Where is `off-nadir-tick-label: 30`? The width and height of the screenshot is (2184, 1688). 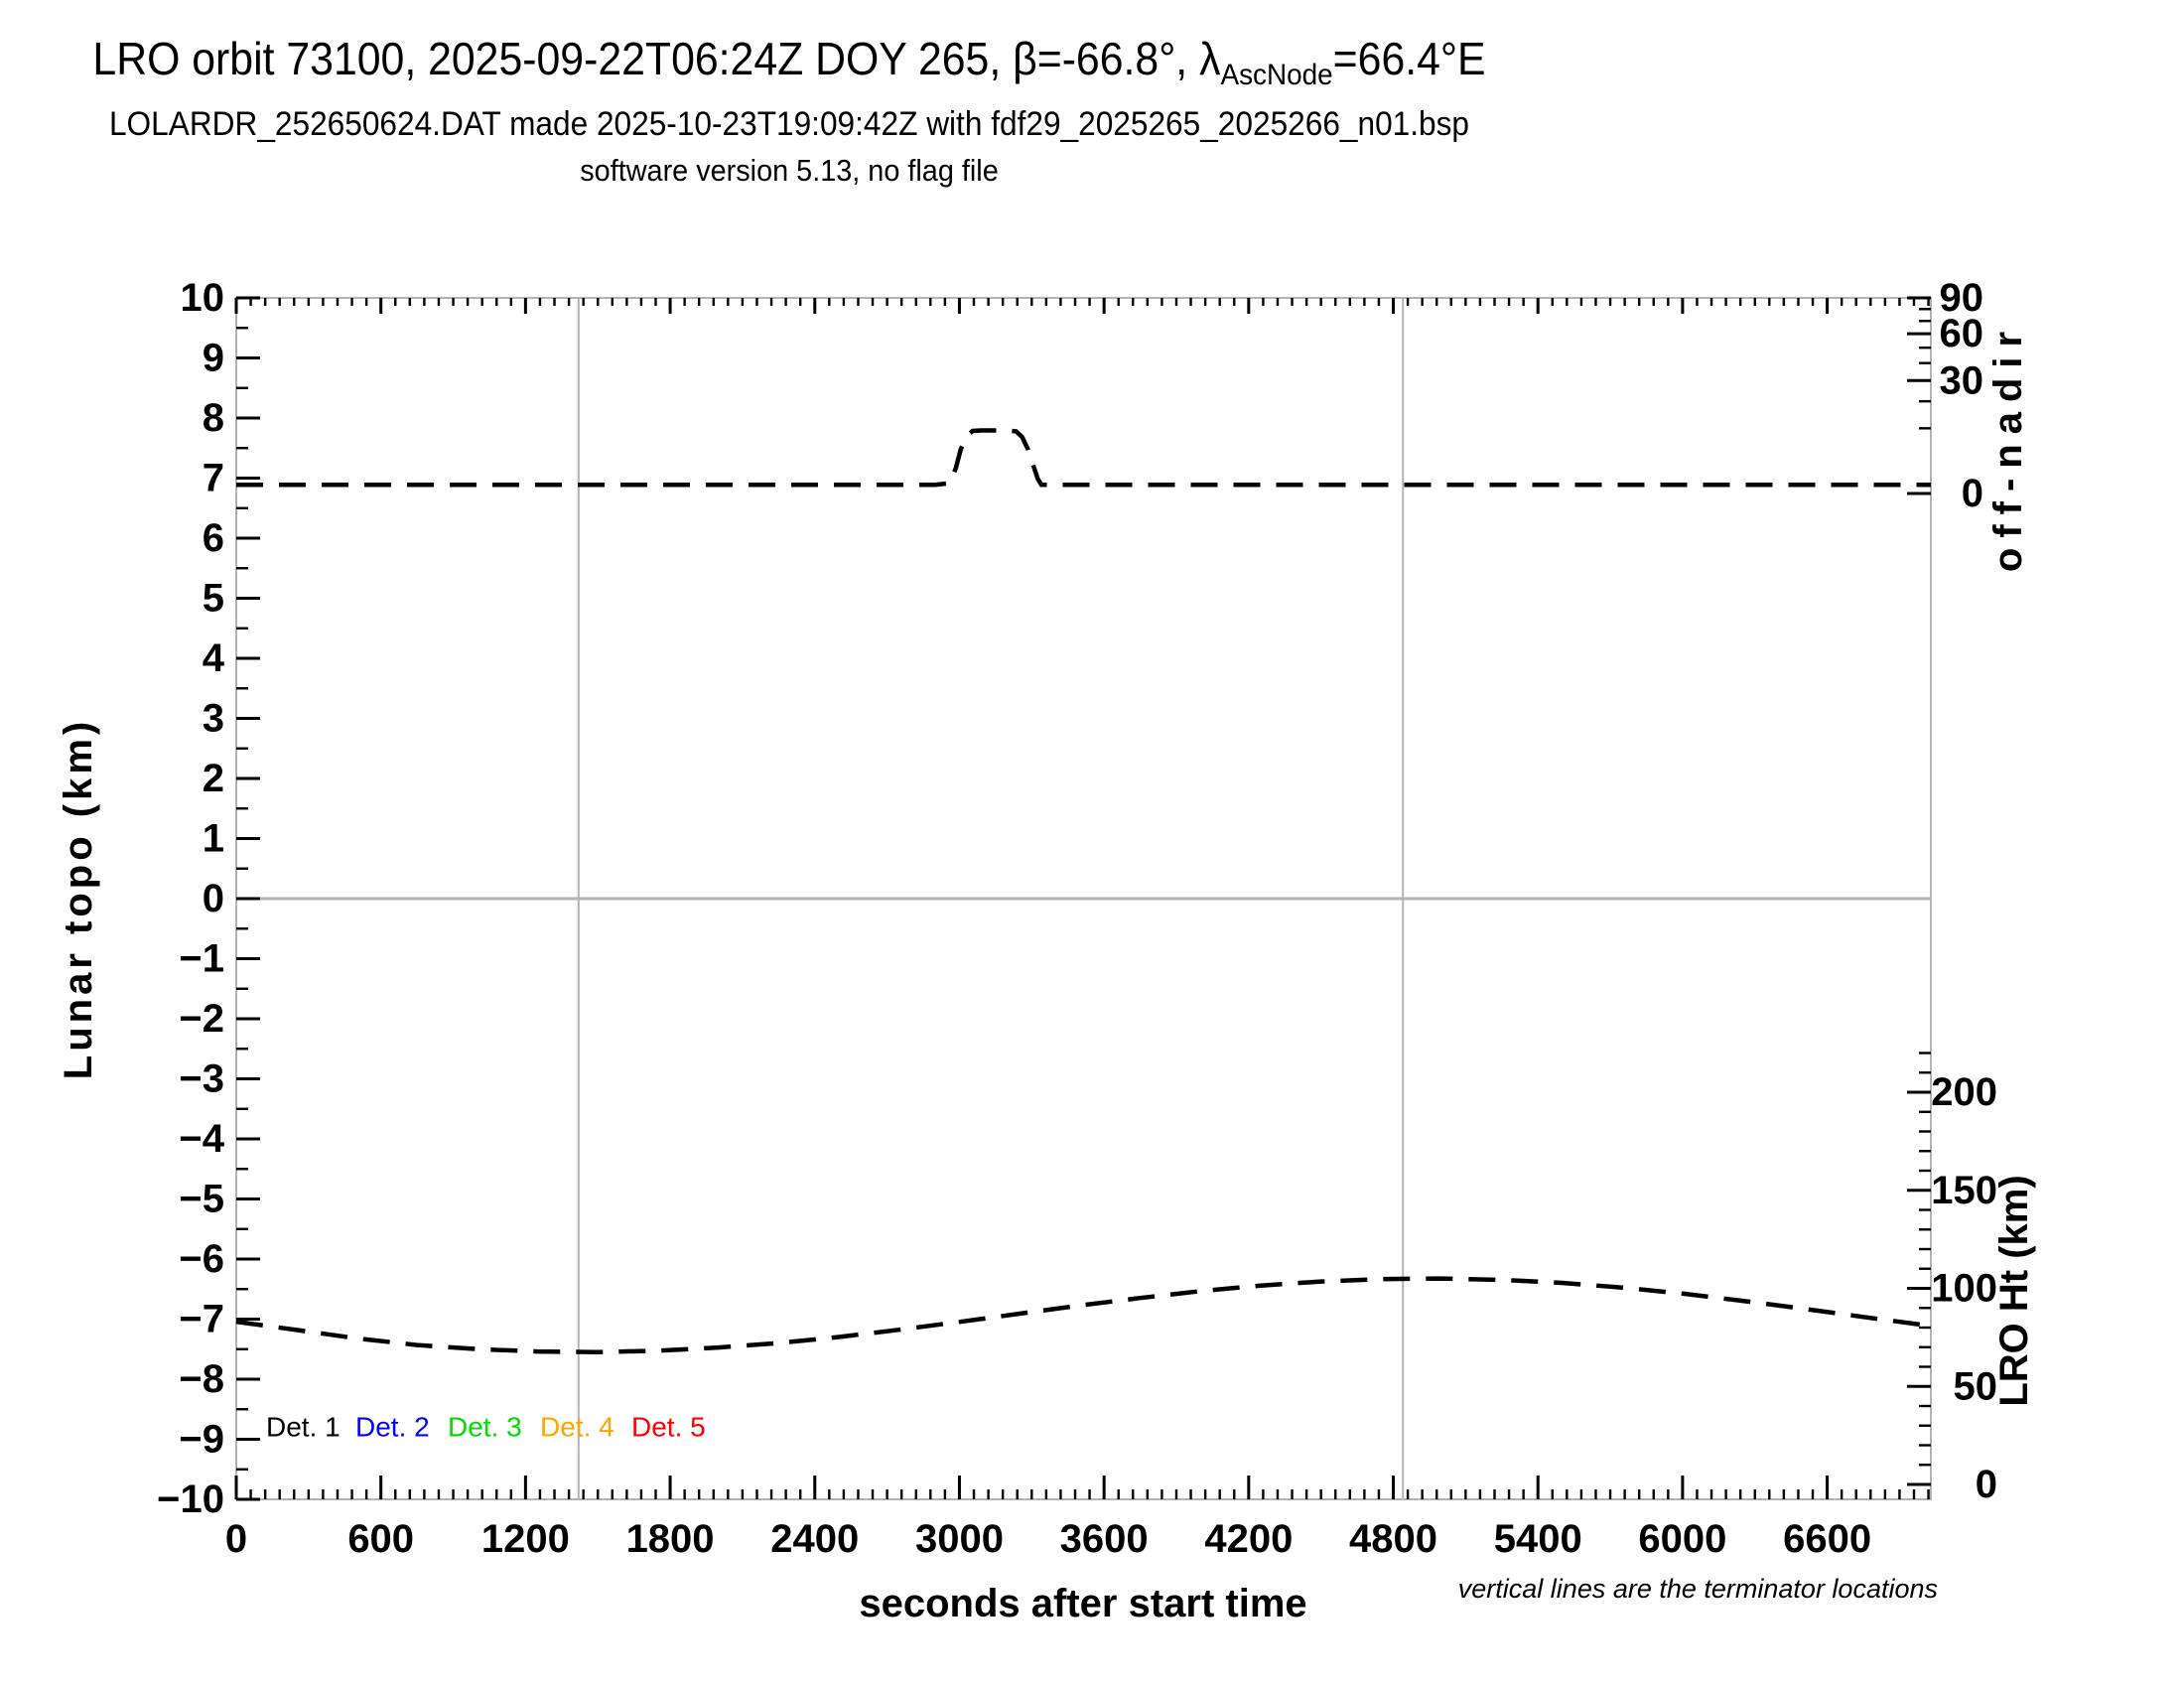
off-nadir-tick-label: 30 is located at coordinates (1962, 380).